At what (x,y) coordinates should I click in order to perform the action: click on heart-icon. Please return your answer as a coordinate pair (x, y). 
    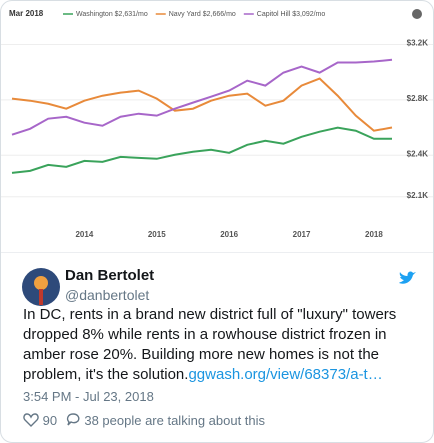
    Looking at the image, I should click on (31, 420).